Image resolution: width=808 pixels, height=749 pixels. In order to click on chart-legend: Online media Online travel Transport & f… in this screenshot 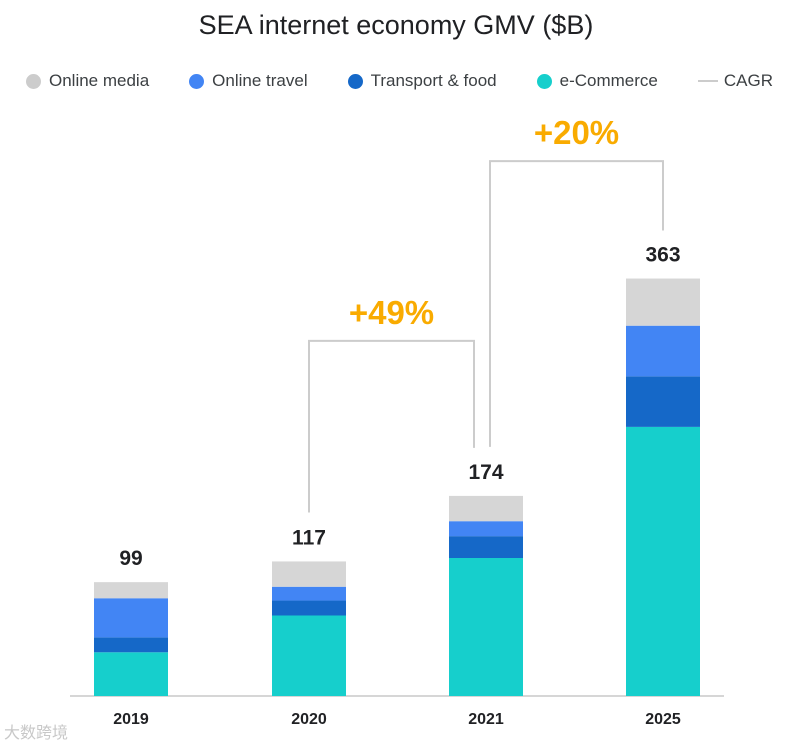, I will do `click(399, 81)`.